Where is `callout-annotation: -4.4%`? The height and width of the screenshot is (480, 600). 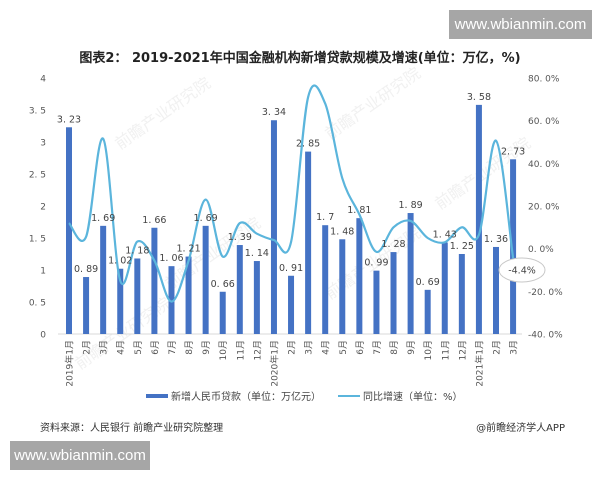 callout-annotation: -4.4% is located at coordinates (522, 270).